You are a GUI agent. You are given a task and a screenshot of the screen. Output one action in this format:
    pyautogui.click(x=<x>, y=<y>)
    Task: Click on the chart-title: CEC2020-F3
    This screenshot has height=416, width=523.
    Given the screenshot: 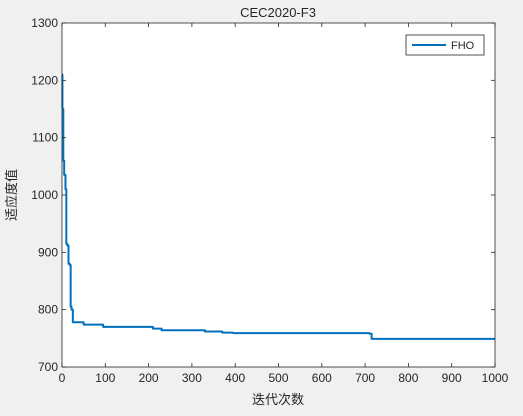 What is the action you would take?
    pyautogui.click(x=278, y=12)
    